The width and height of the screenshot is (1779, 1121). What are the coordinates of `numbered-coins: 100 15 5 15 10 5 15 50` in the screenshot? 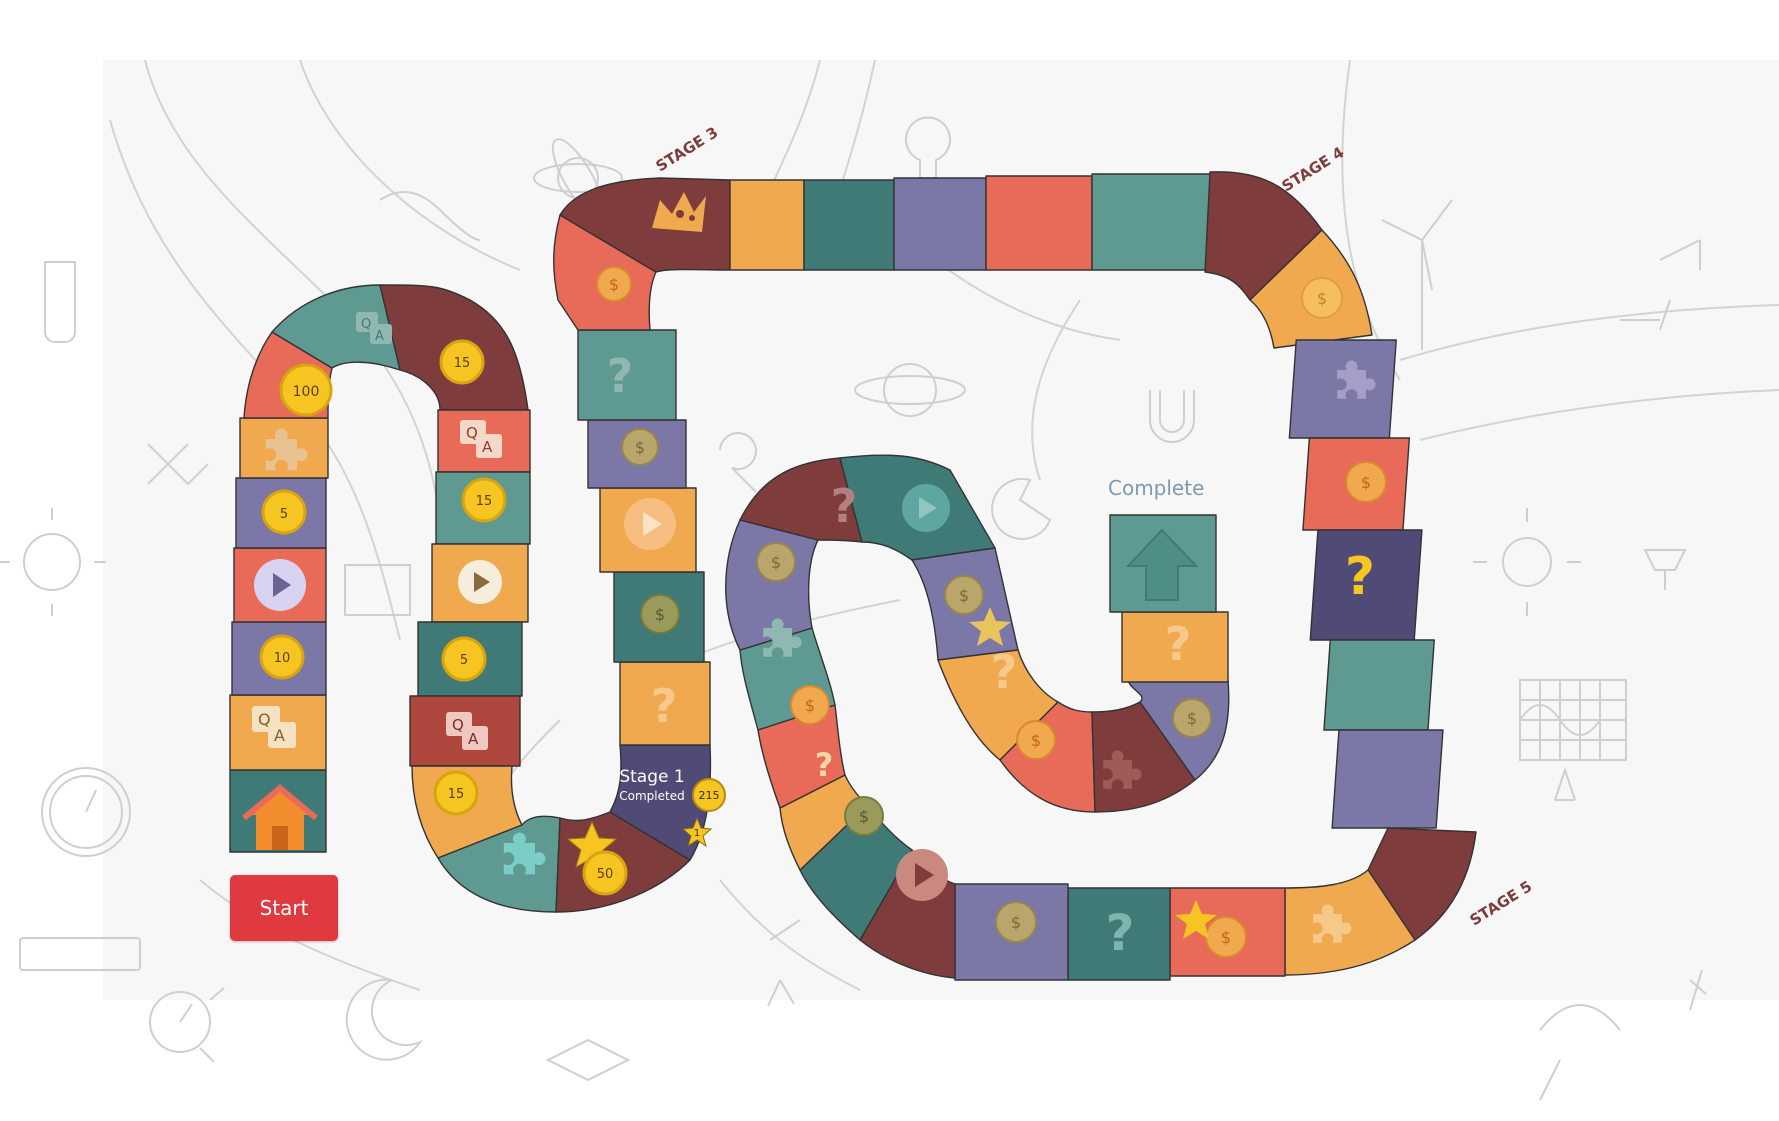 It's located at (443, 617).